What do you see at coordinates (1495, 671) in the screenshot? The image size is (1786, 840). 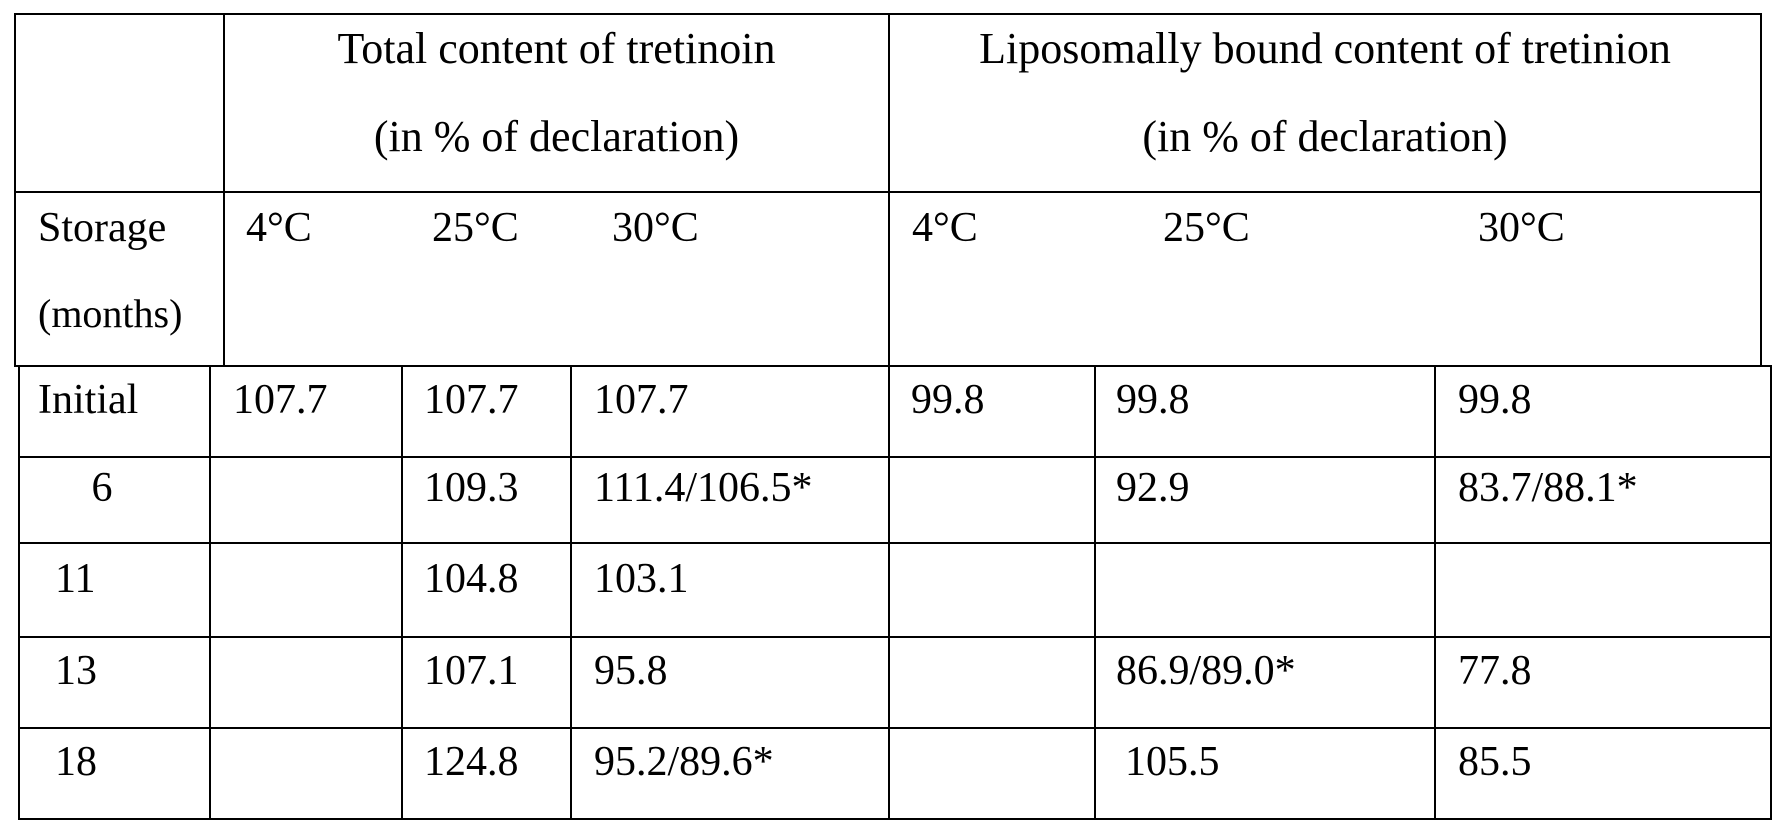 I see `cell-13-lipo-30c: 77.8` at bounding box center [1495, 671].